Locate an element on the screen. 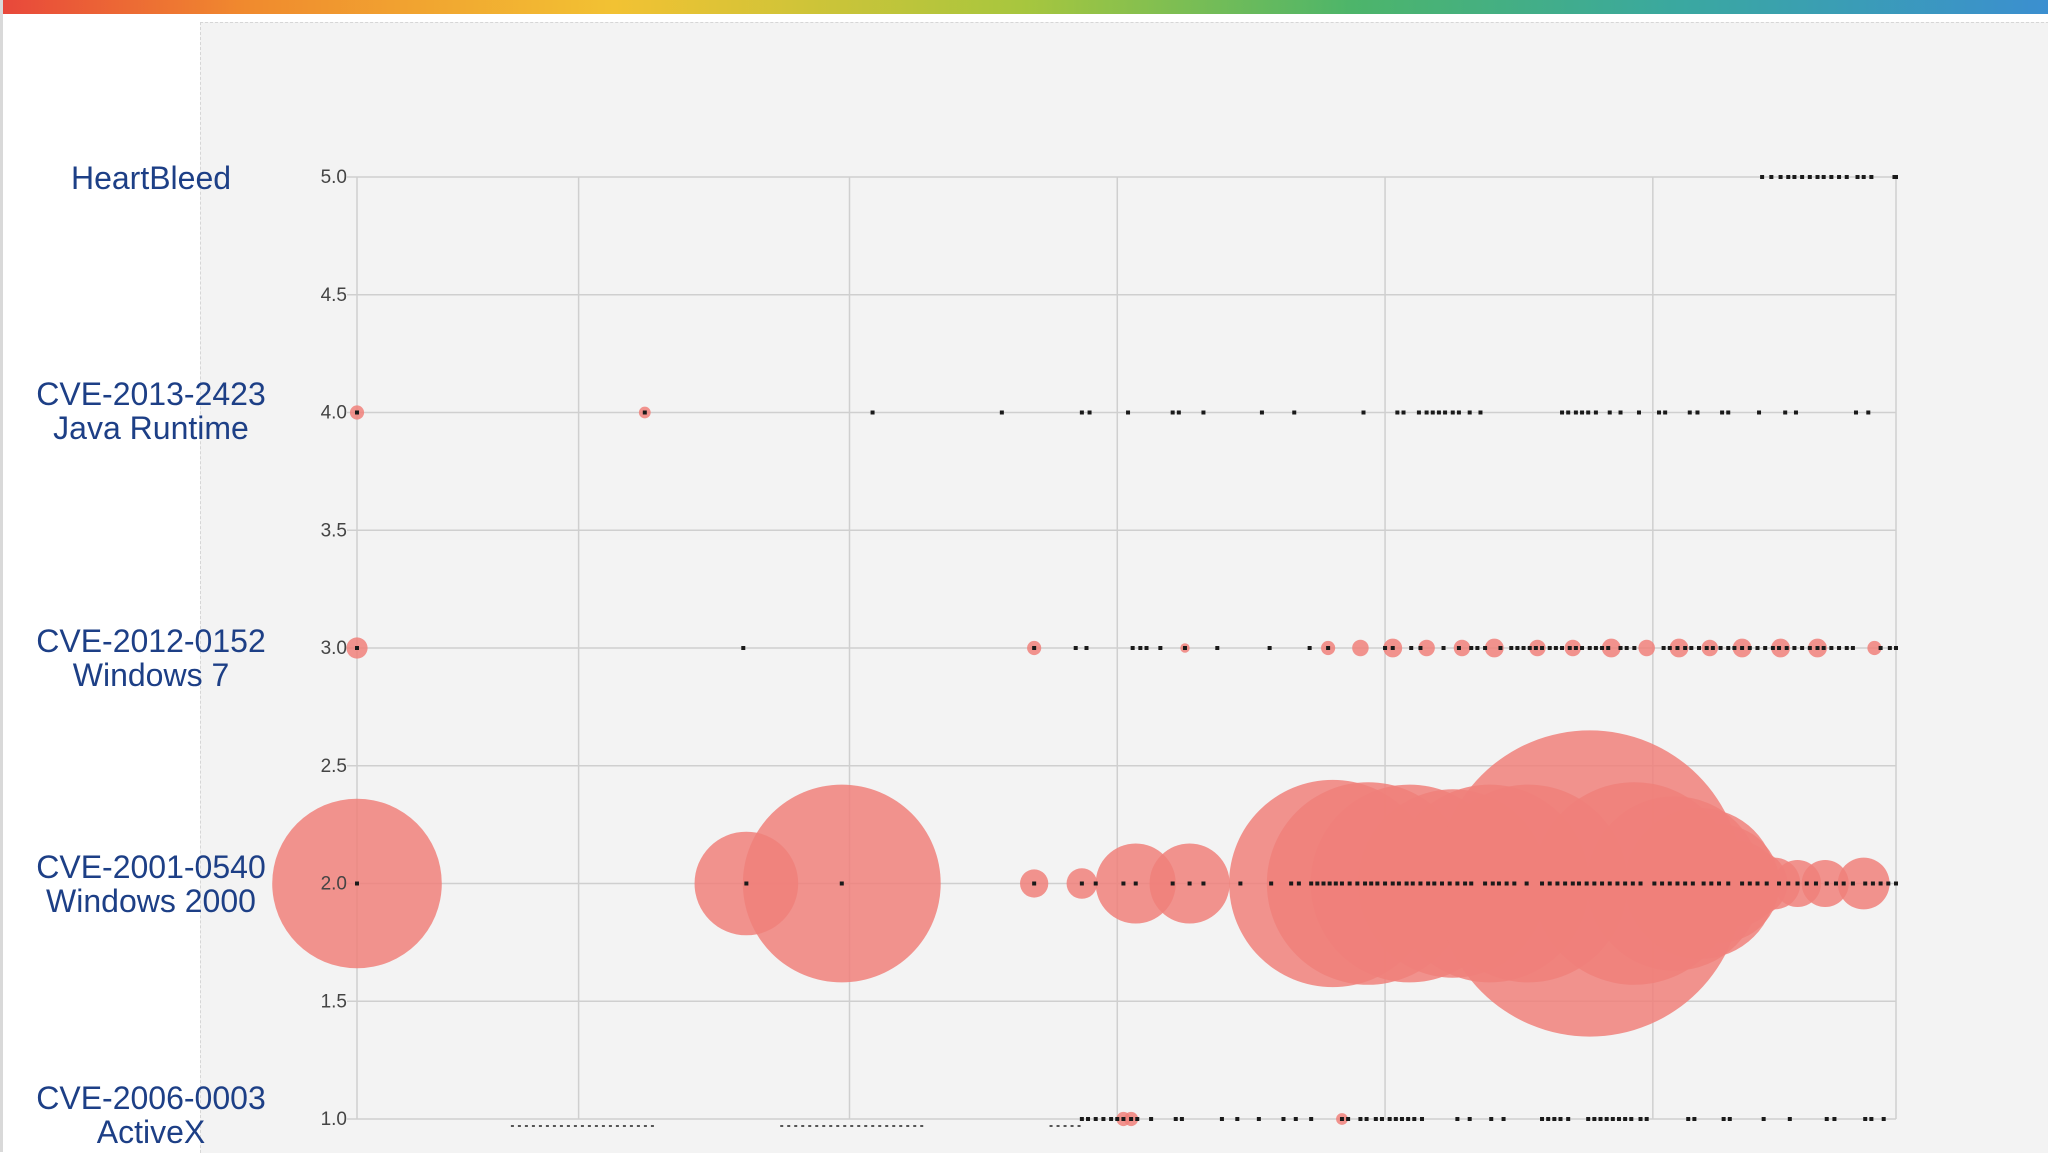 Image resolution: width=2048 pixels, height=1153 pixels. row-label-heartbleed: HeartBleed is located at coordinates (151, 178).